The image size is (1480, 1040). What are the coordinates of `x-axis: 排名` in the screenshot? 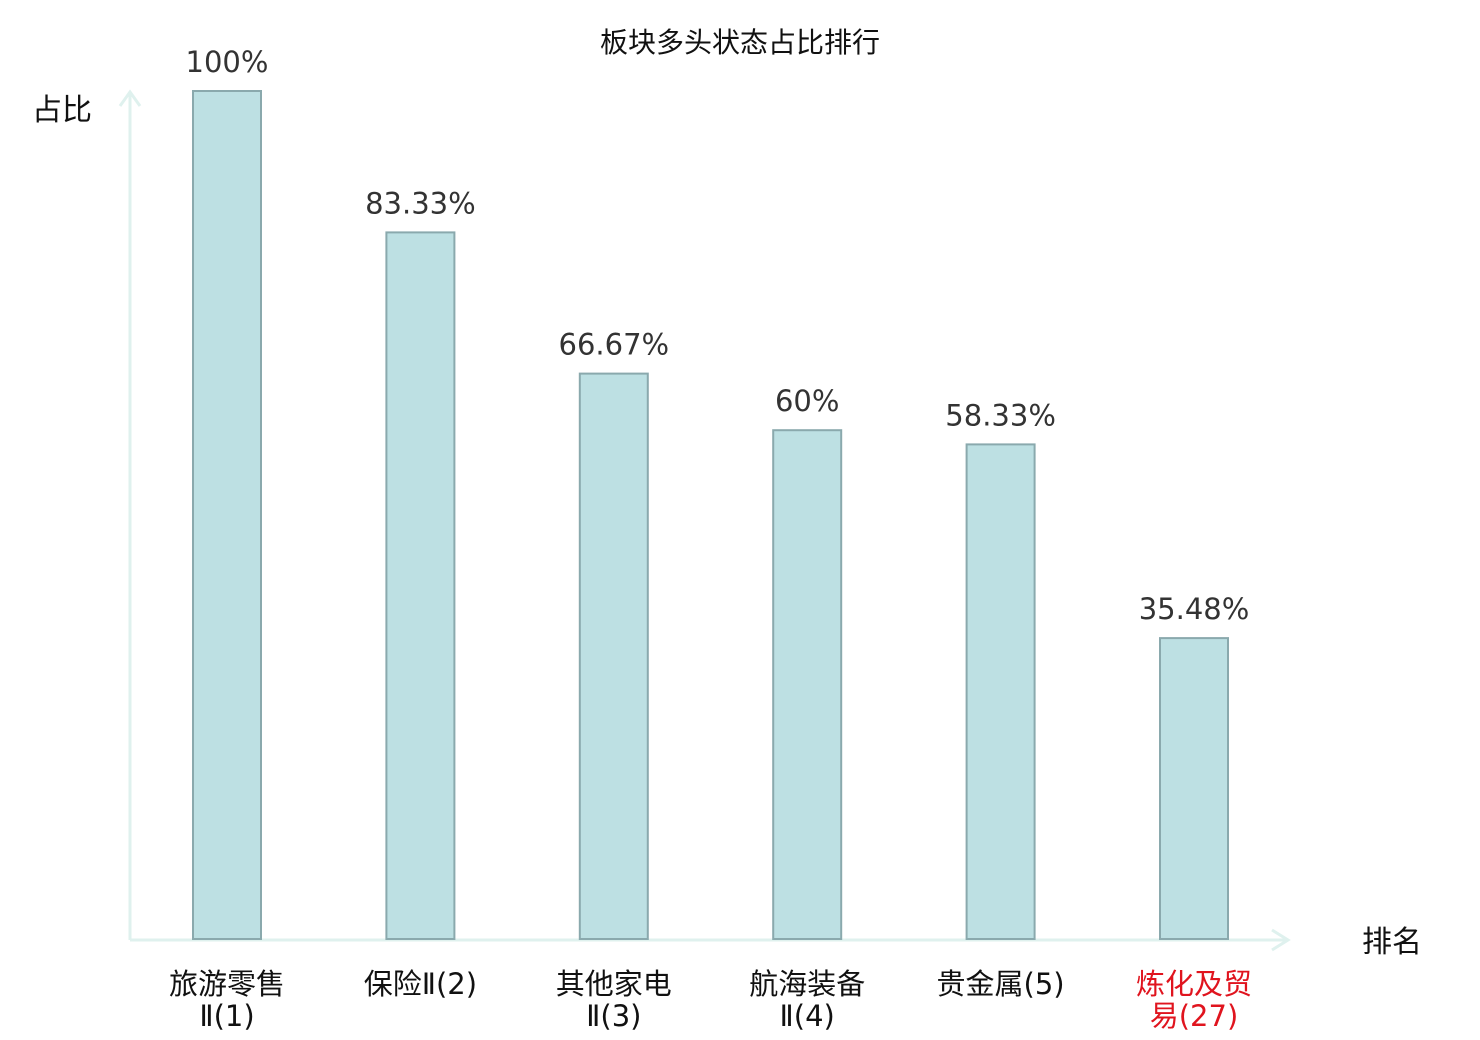 It's located at (776, 942).